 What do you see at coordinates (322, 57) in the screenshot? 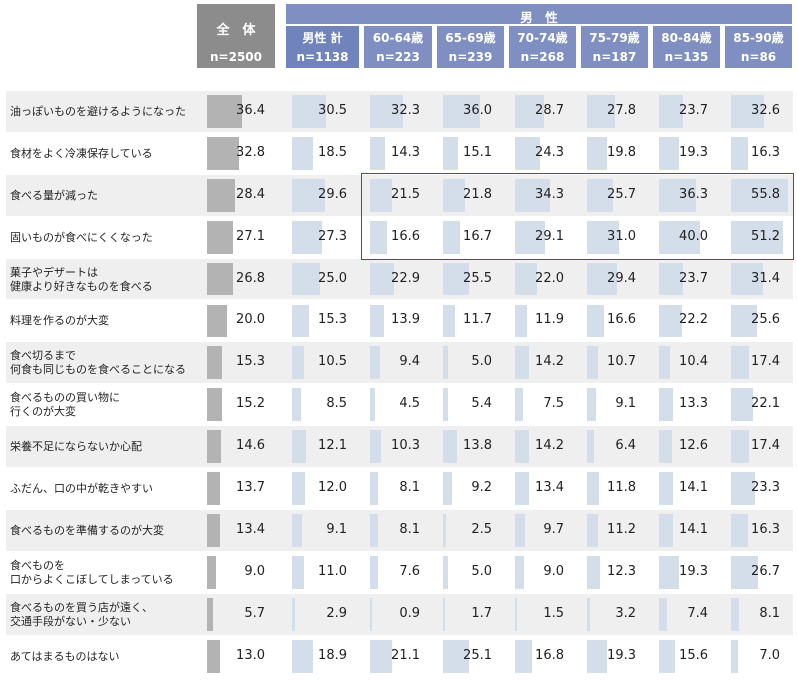
I see `header-column-n: n=1138` at bounding box center [322, 57].